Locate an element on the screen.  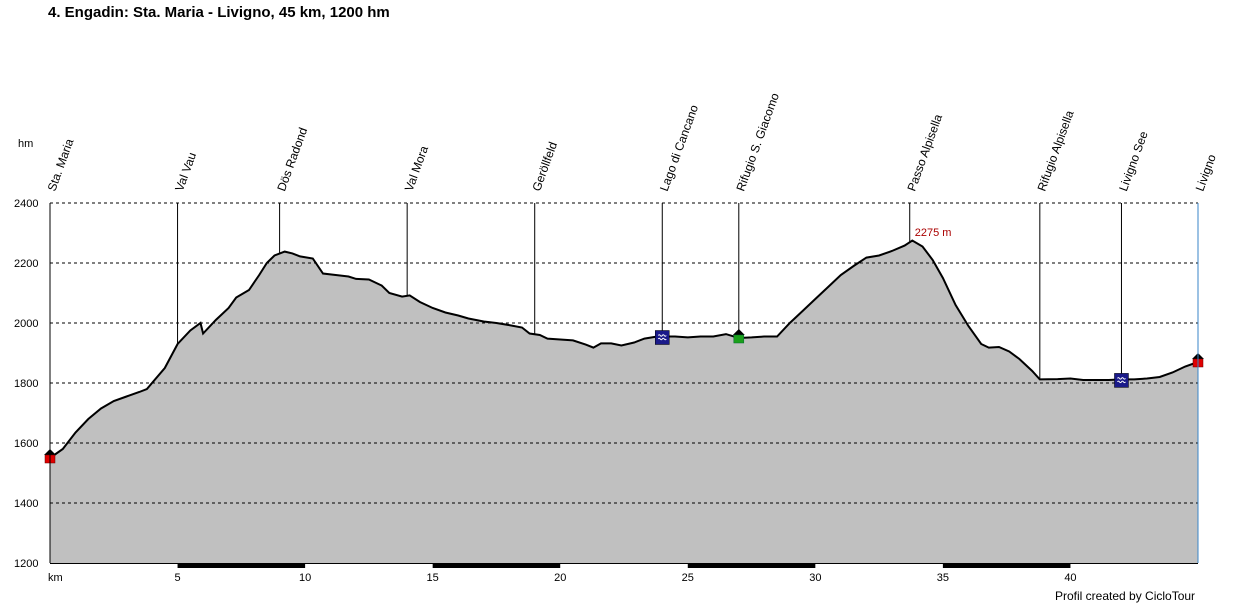
y-tick-label: 2400 is located at coordinates (26, 204).